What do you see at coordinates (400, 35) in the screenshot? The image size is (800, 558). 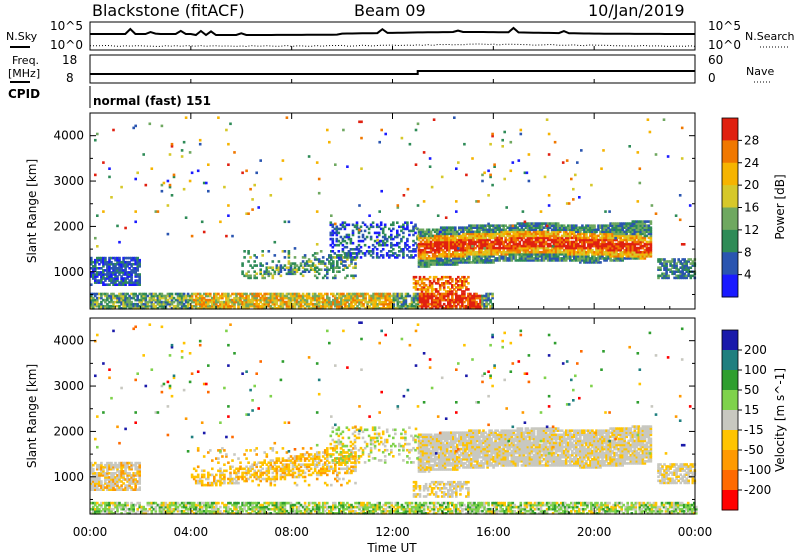 I see `noise-panel: N.Sky 10^5 10^0 10^5 10^0 N.Search` at bounding box center [400, 35].